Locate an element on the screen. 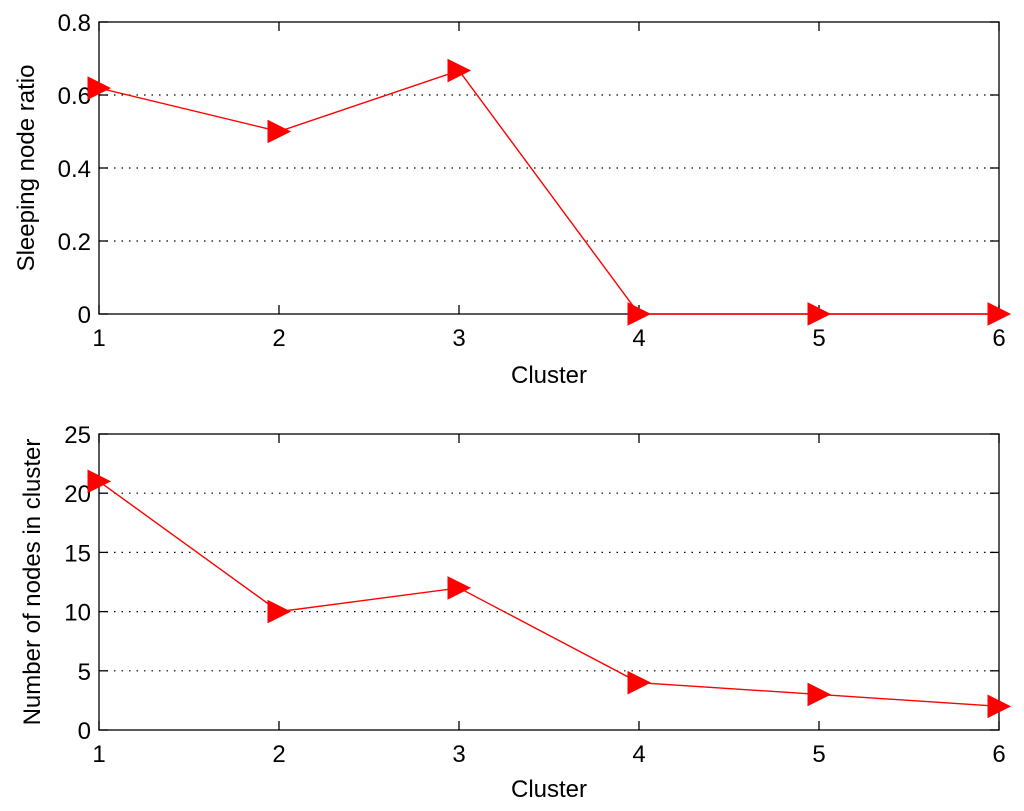 This screenshot has height=811, width=1024. y-tick-label: 10 is located at coordinates (77, 613).